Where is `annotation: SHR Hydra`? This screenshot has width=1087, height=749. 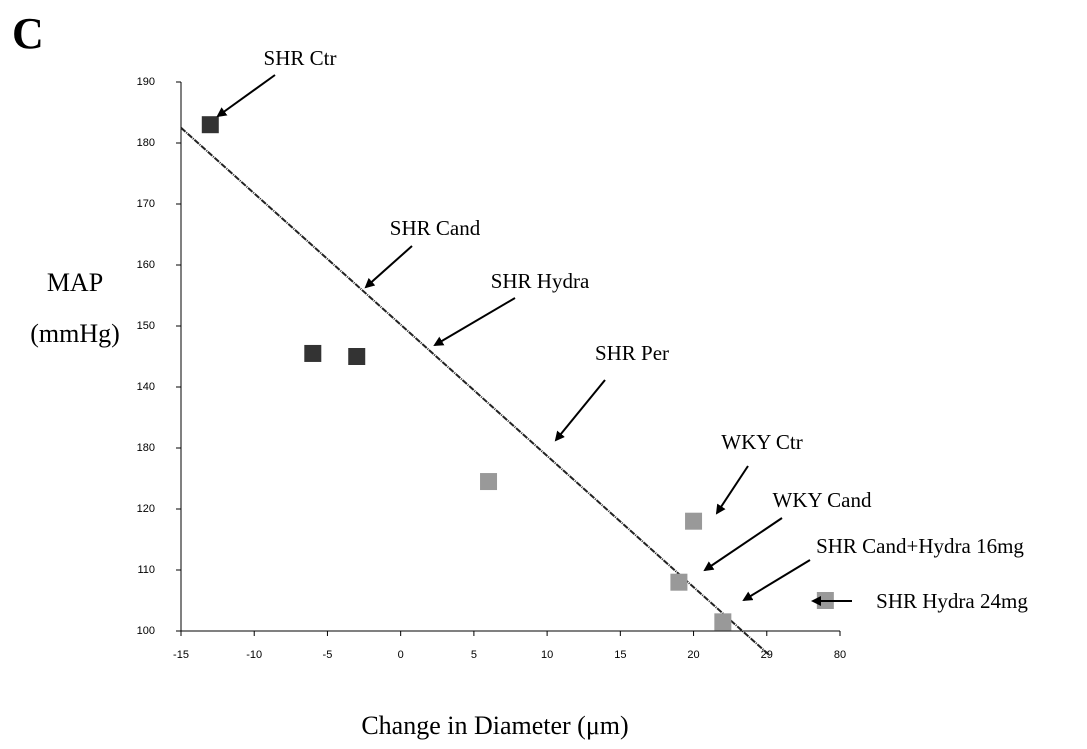 annotation: SHR Hydra is located at coordinates (540, 281).